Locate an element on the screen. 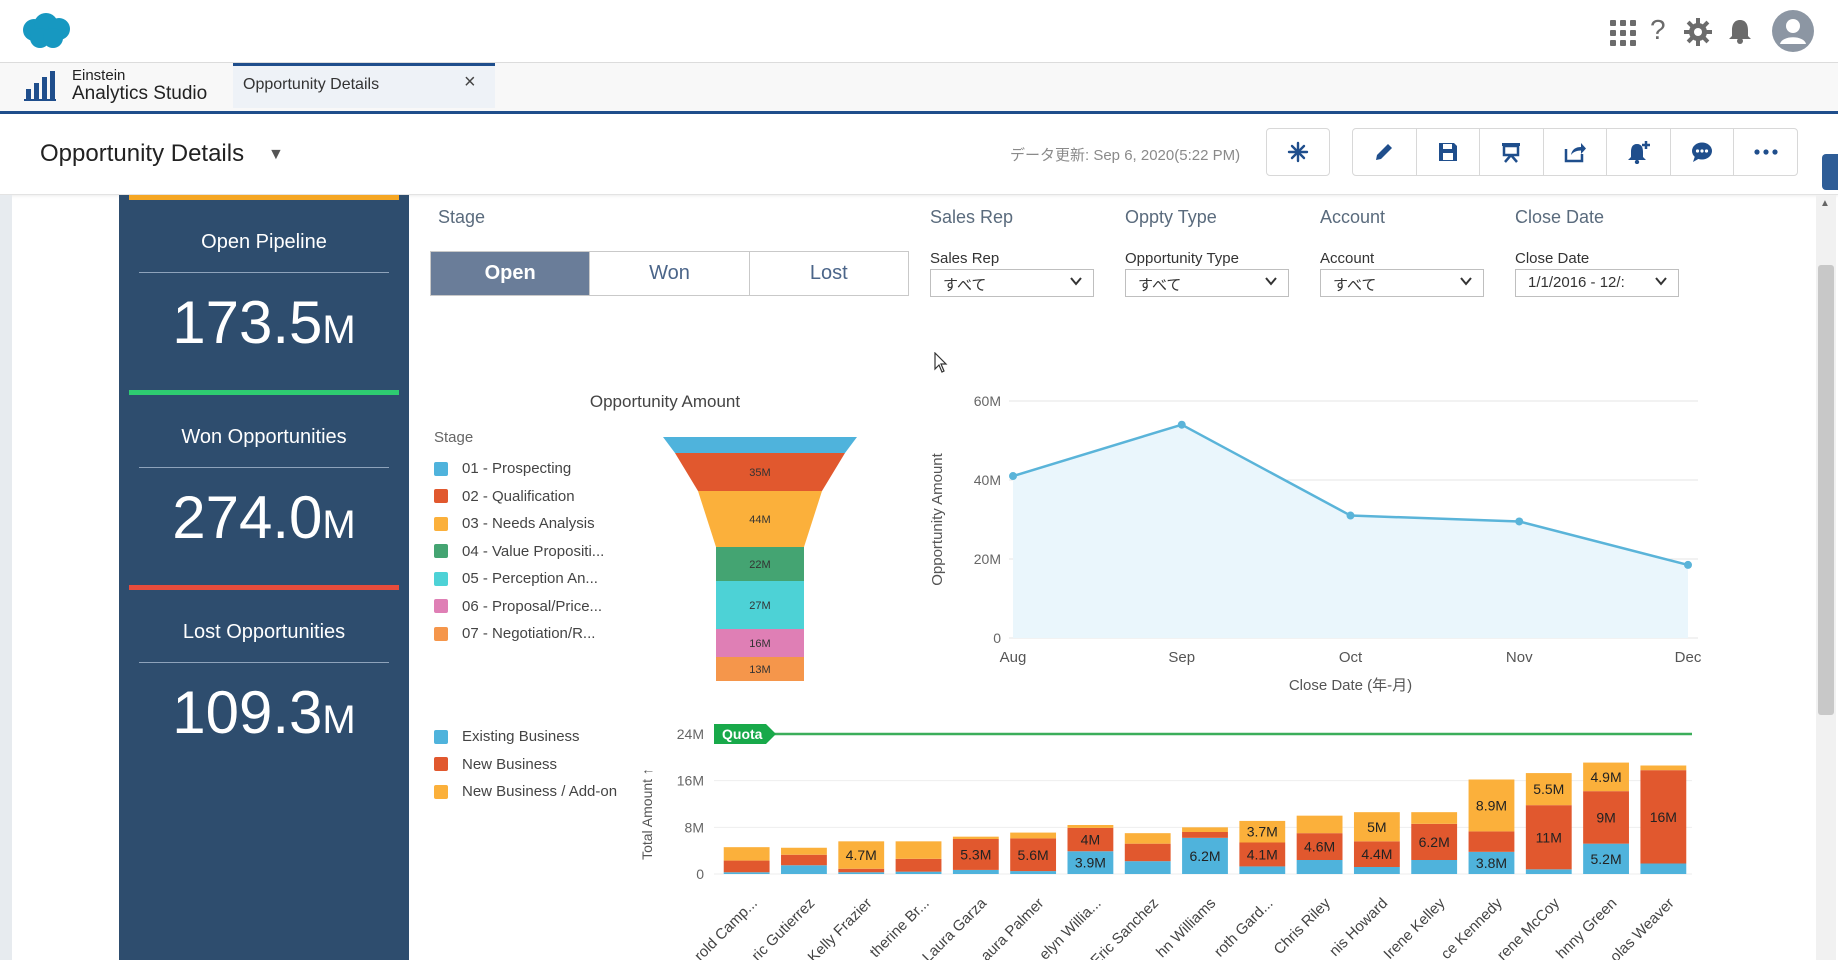 The image size is (1838, 960). stage-option-open: Open is located at coordinates (511, 273).